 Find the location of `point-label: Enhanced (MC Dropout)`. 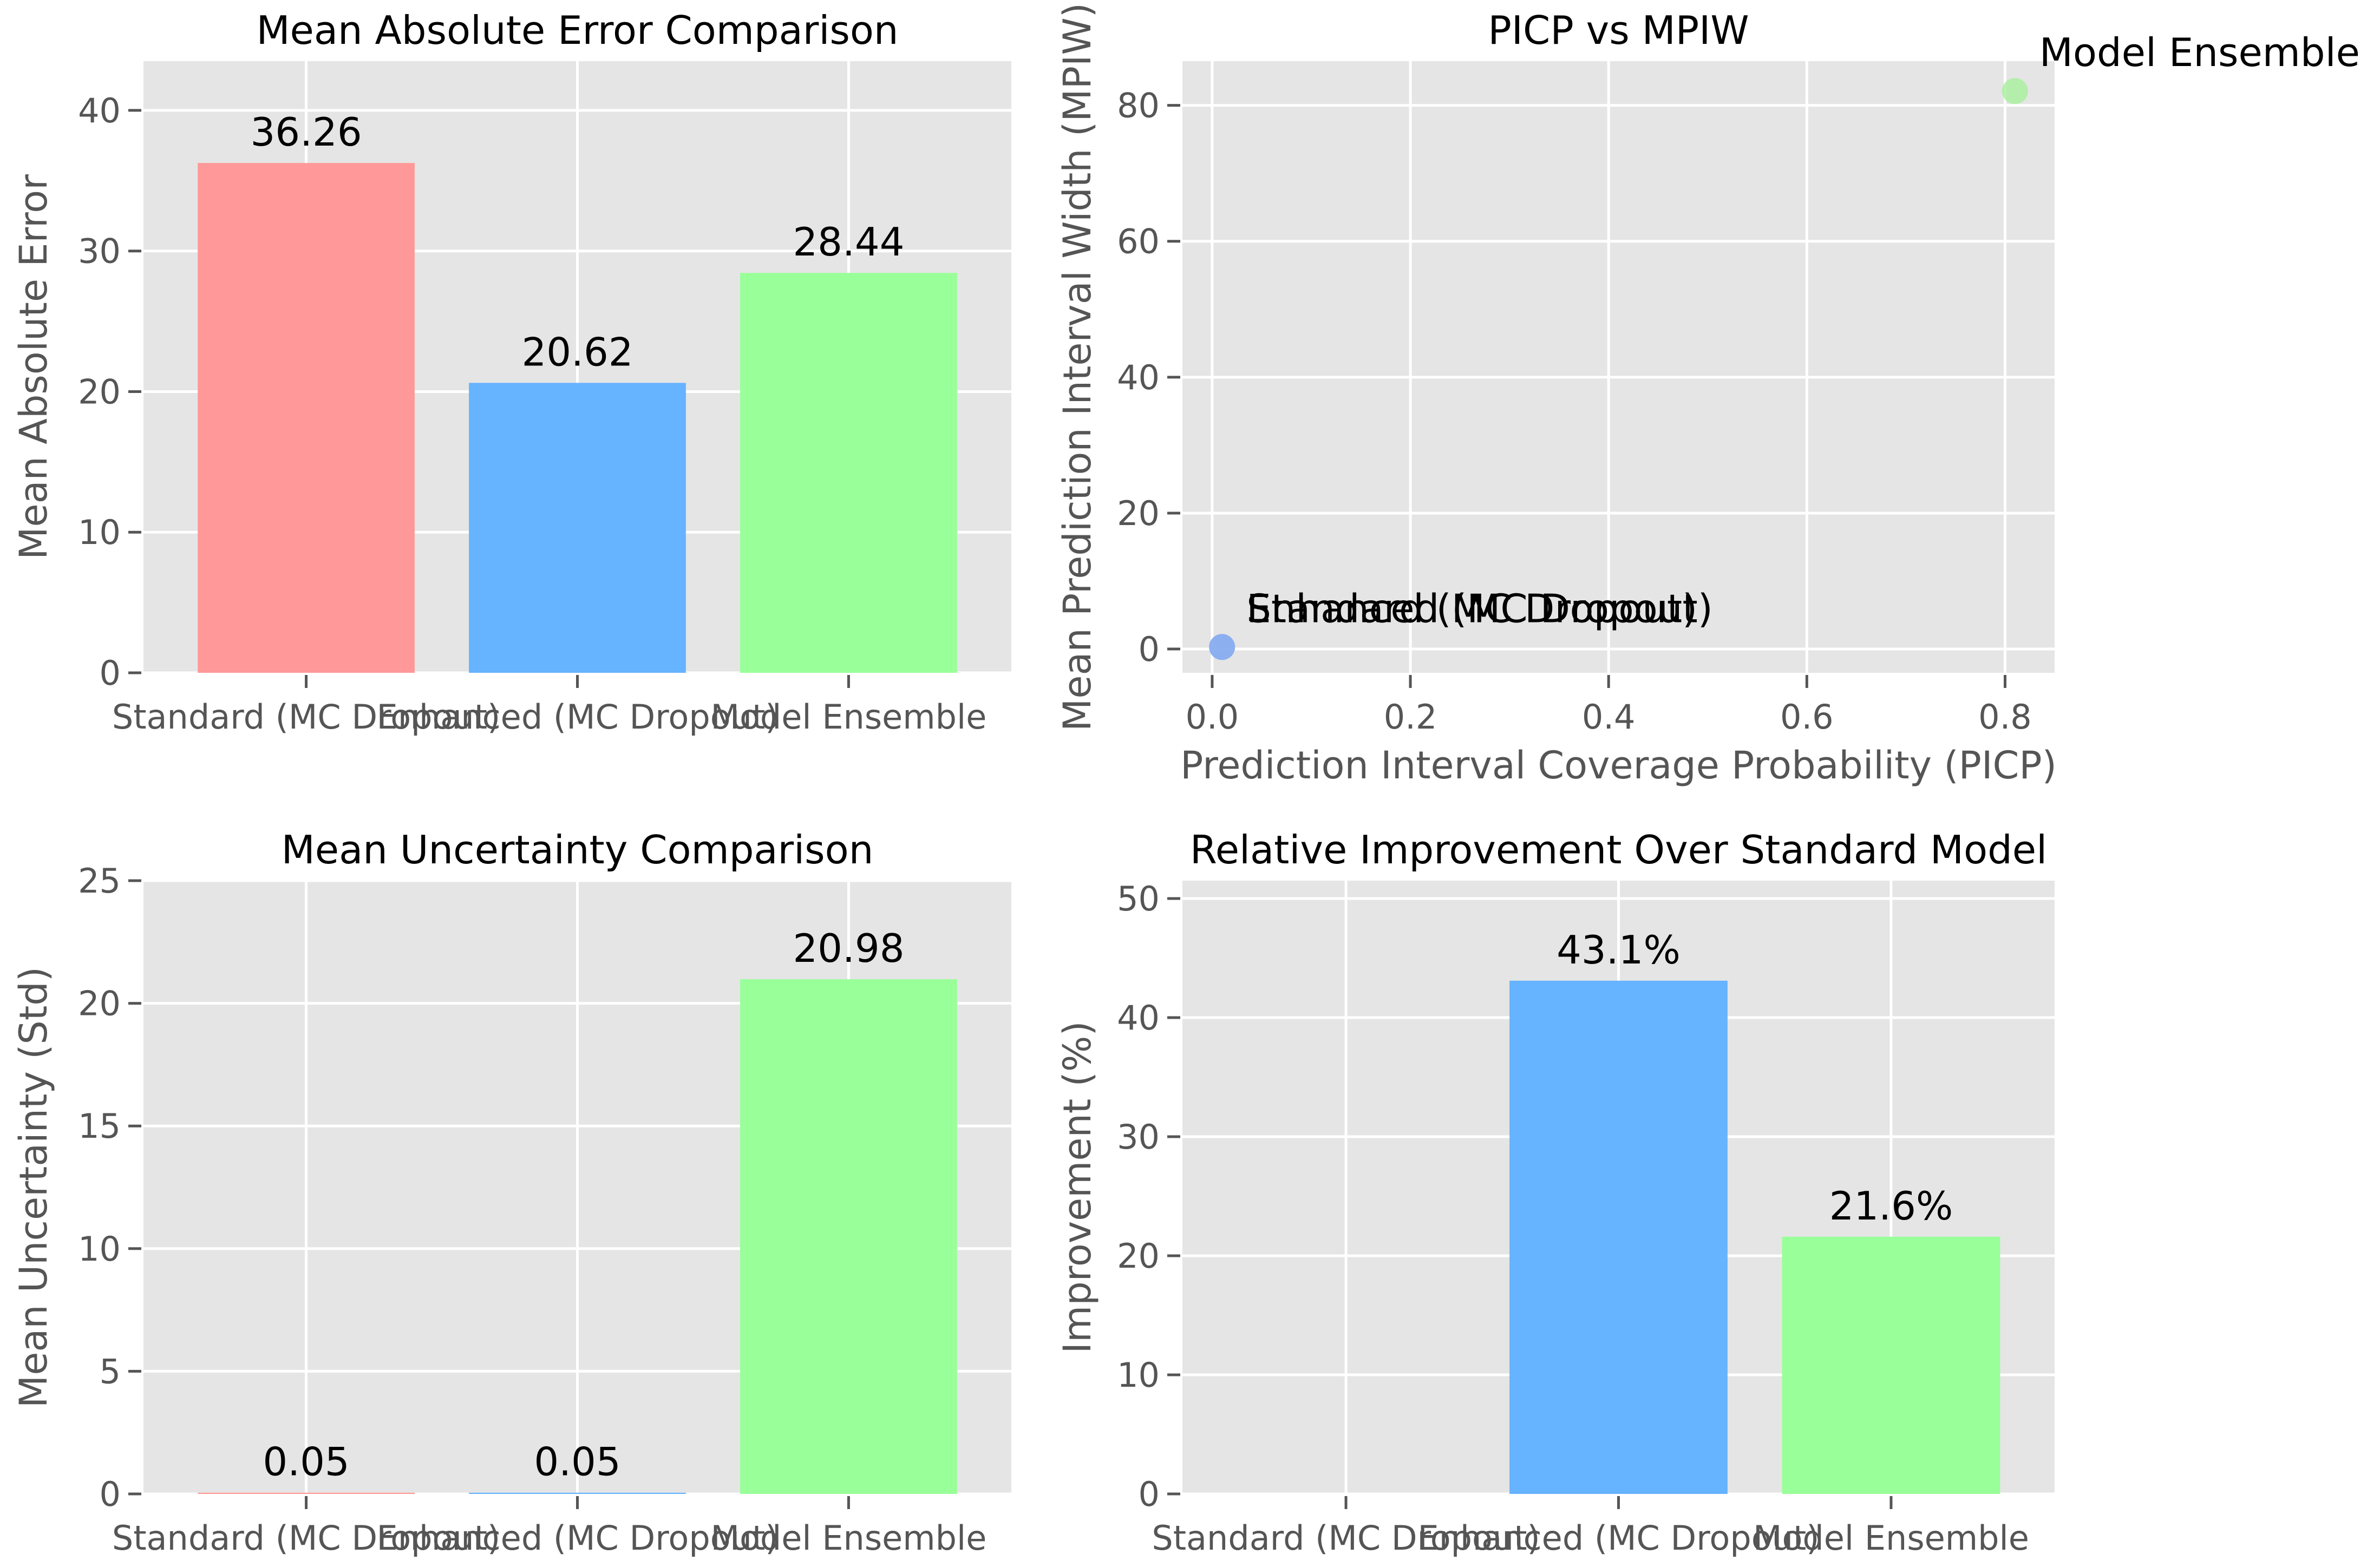

point-label: Enhanced (MC Dropout) is located at coordinates (1479, 608).